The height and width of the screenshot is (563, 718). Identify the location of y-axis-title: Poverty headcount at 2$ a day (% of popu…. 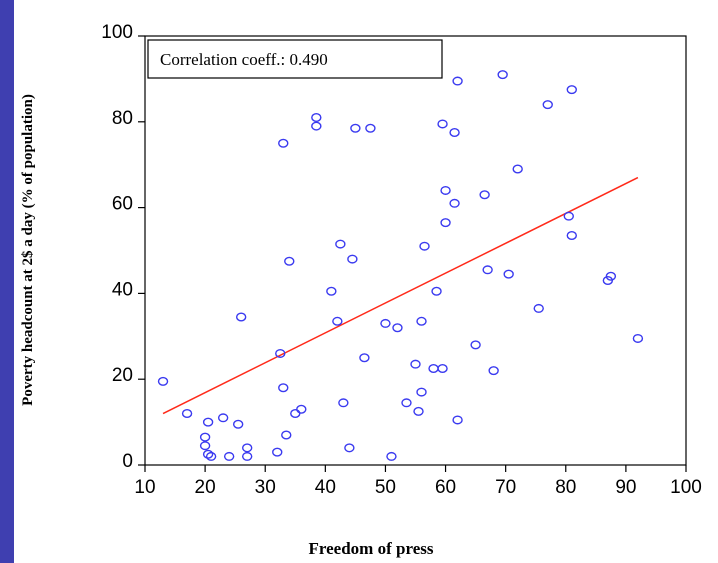
(28, 250).